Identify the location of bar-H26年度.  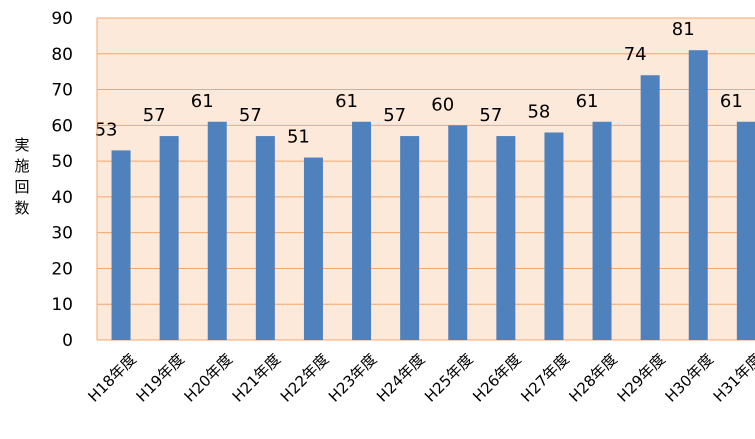
(506, 238).